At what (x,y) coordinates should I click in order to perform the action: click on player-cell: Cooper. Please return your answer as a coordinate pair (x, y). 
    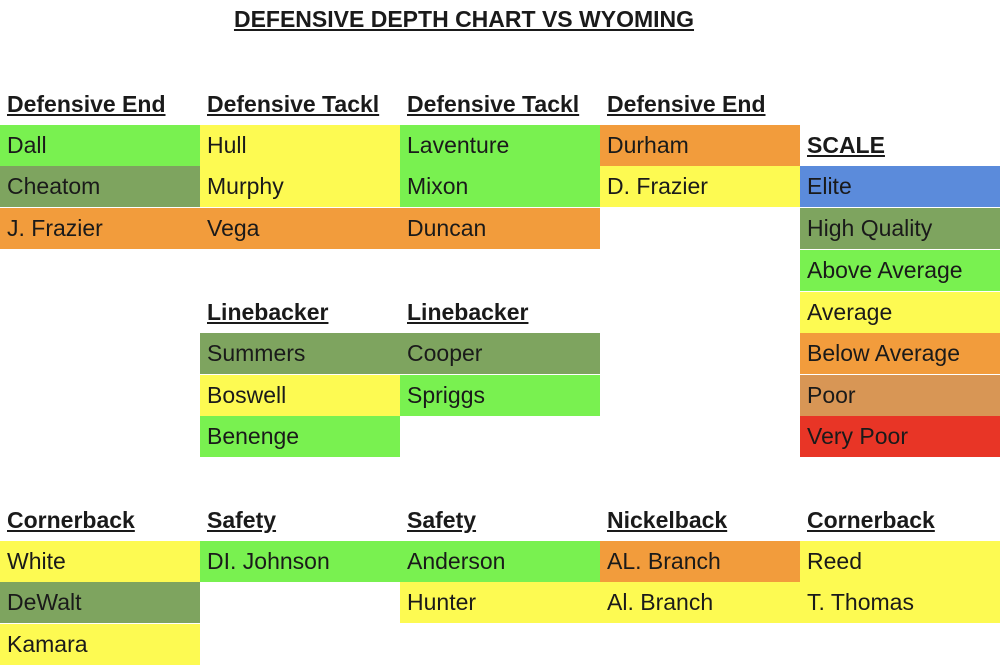
    Looking at the image, I should click on (500, 353).